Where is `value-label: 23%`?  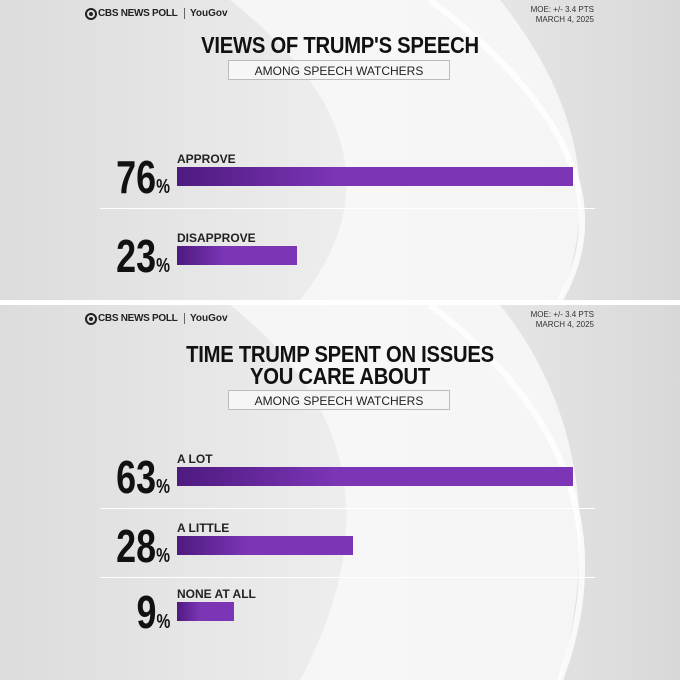 value-label: 23% is located at coordinates (143, 256).